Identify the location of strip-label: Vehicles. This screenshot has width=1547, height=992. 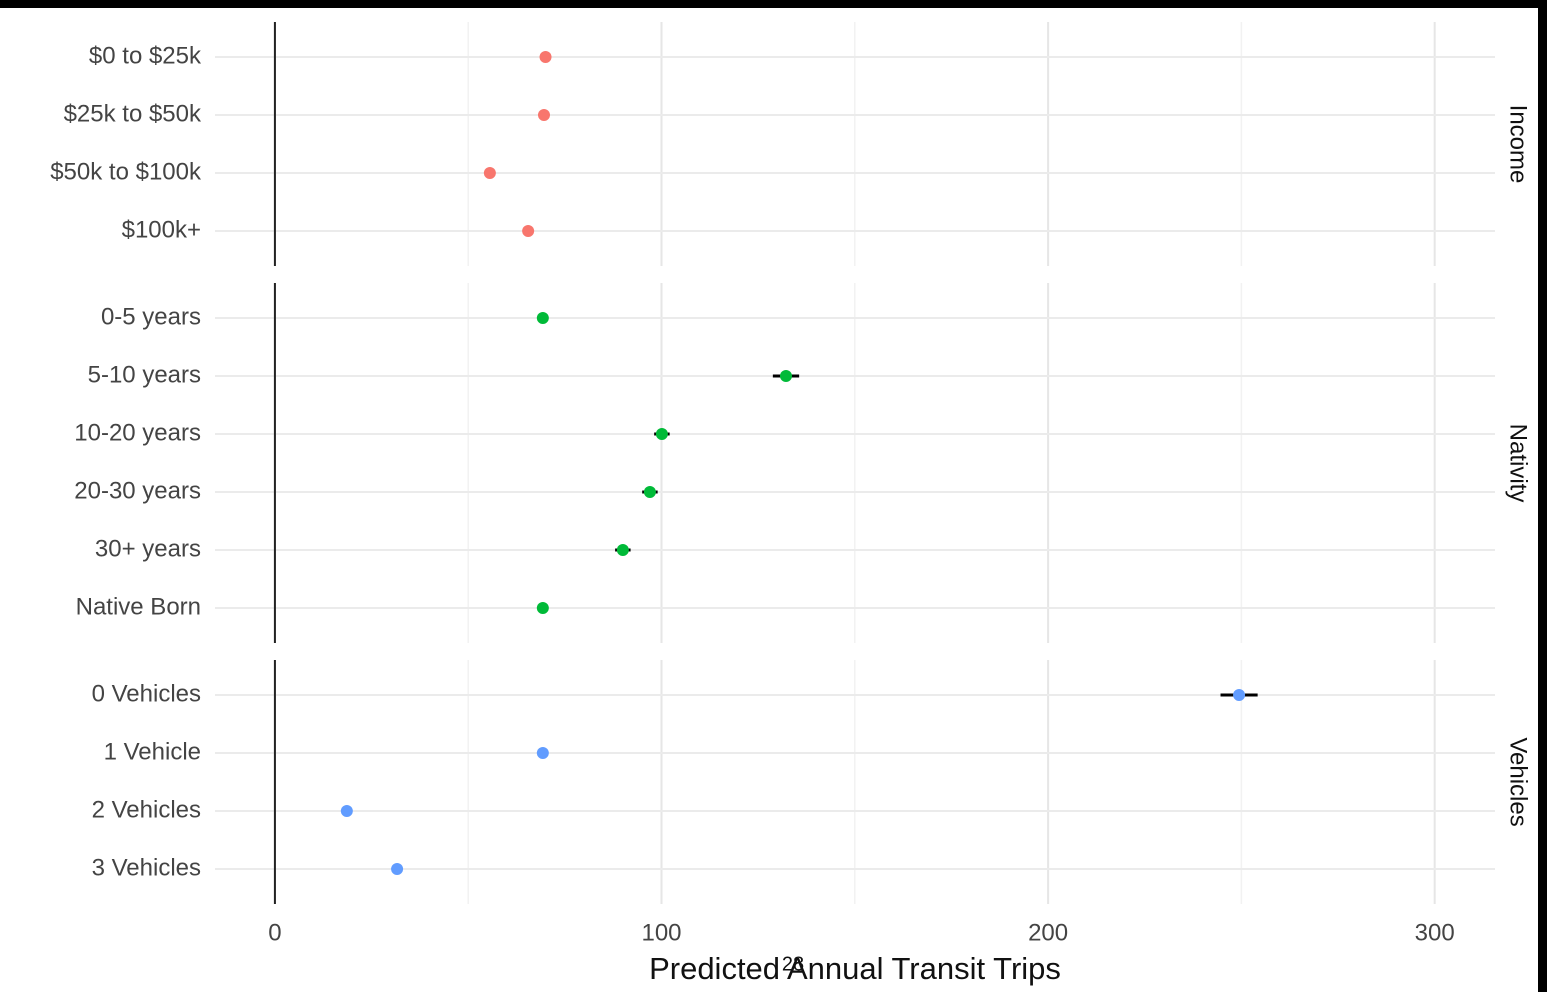
(1518, 781).